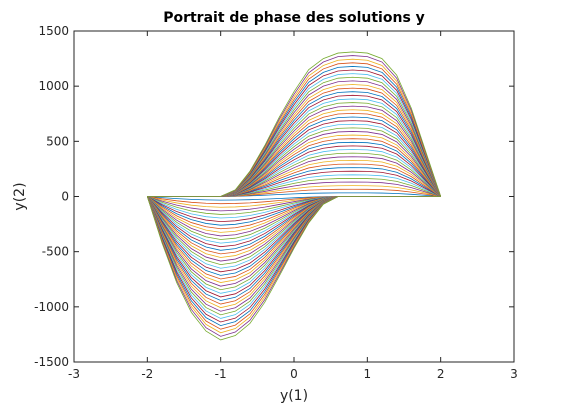 The width and height of the screenshot is (568, 410). I want to click on x-tick-label: -1, so click(221, 374).